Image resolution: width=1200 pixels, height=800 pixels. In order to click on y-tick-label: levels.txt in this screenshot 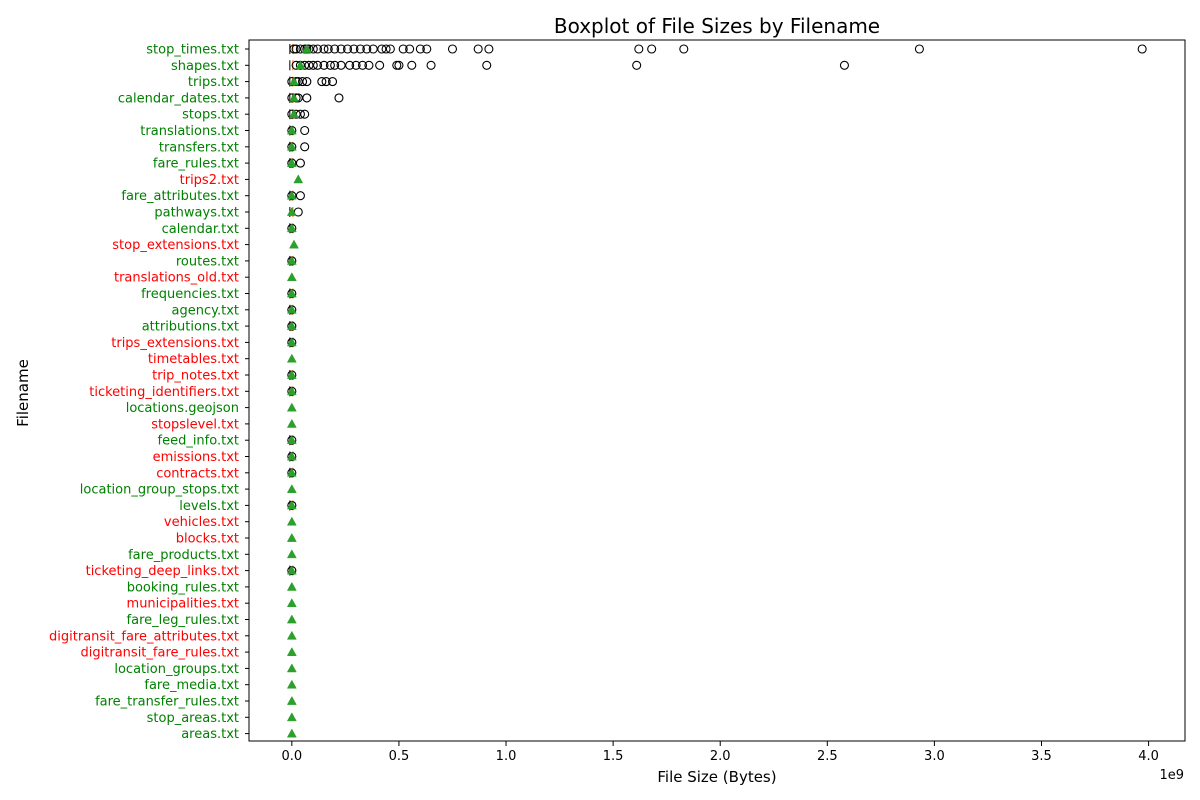, I will do `click(209, 506)`.